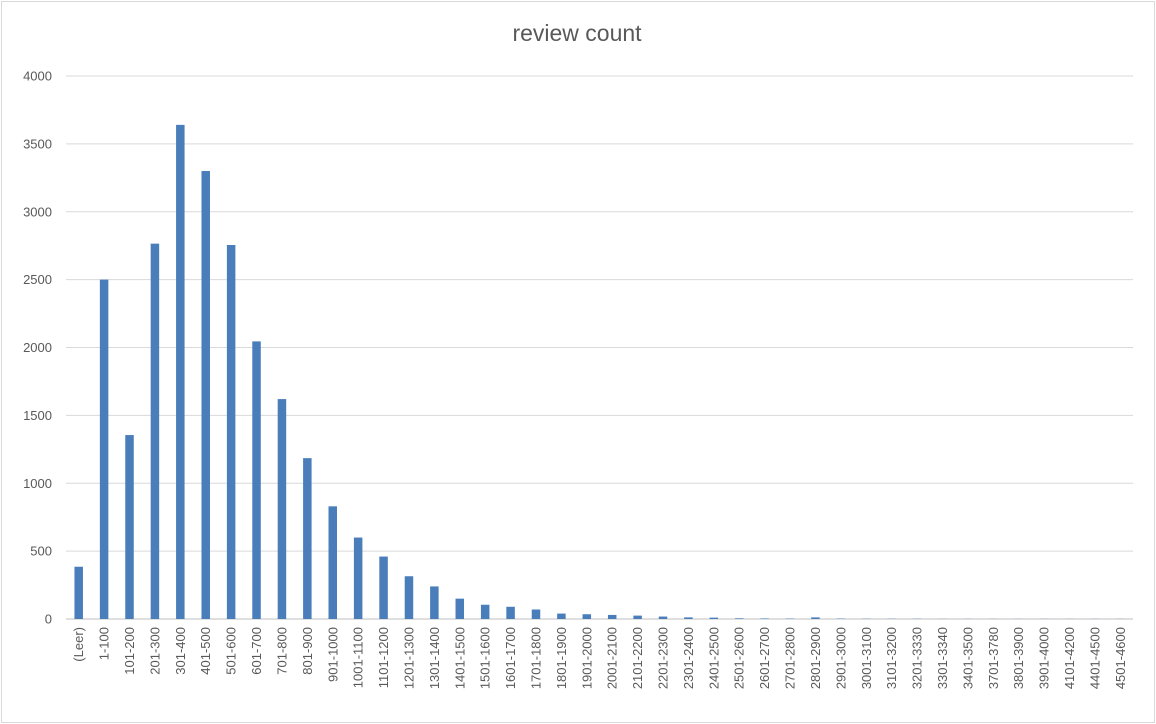  I want to click on x-tick-label: 3001-3100, so click(866, 658).